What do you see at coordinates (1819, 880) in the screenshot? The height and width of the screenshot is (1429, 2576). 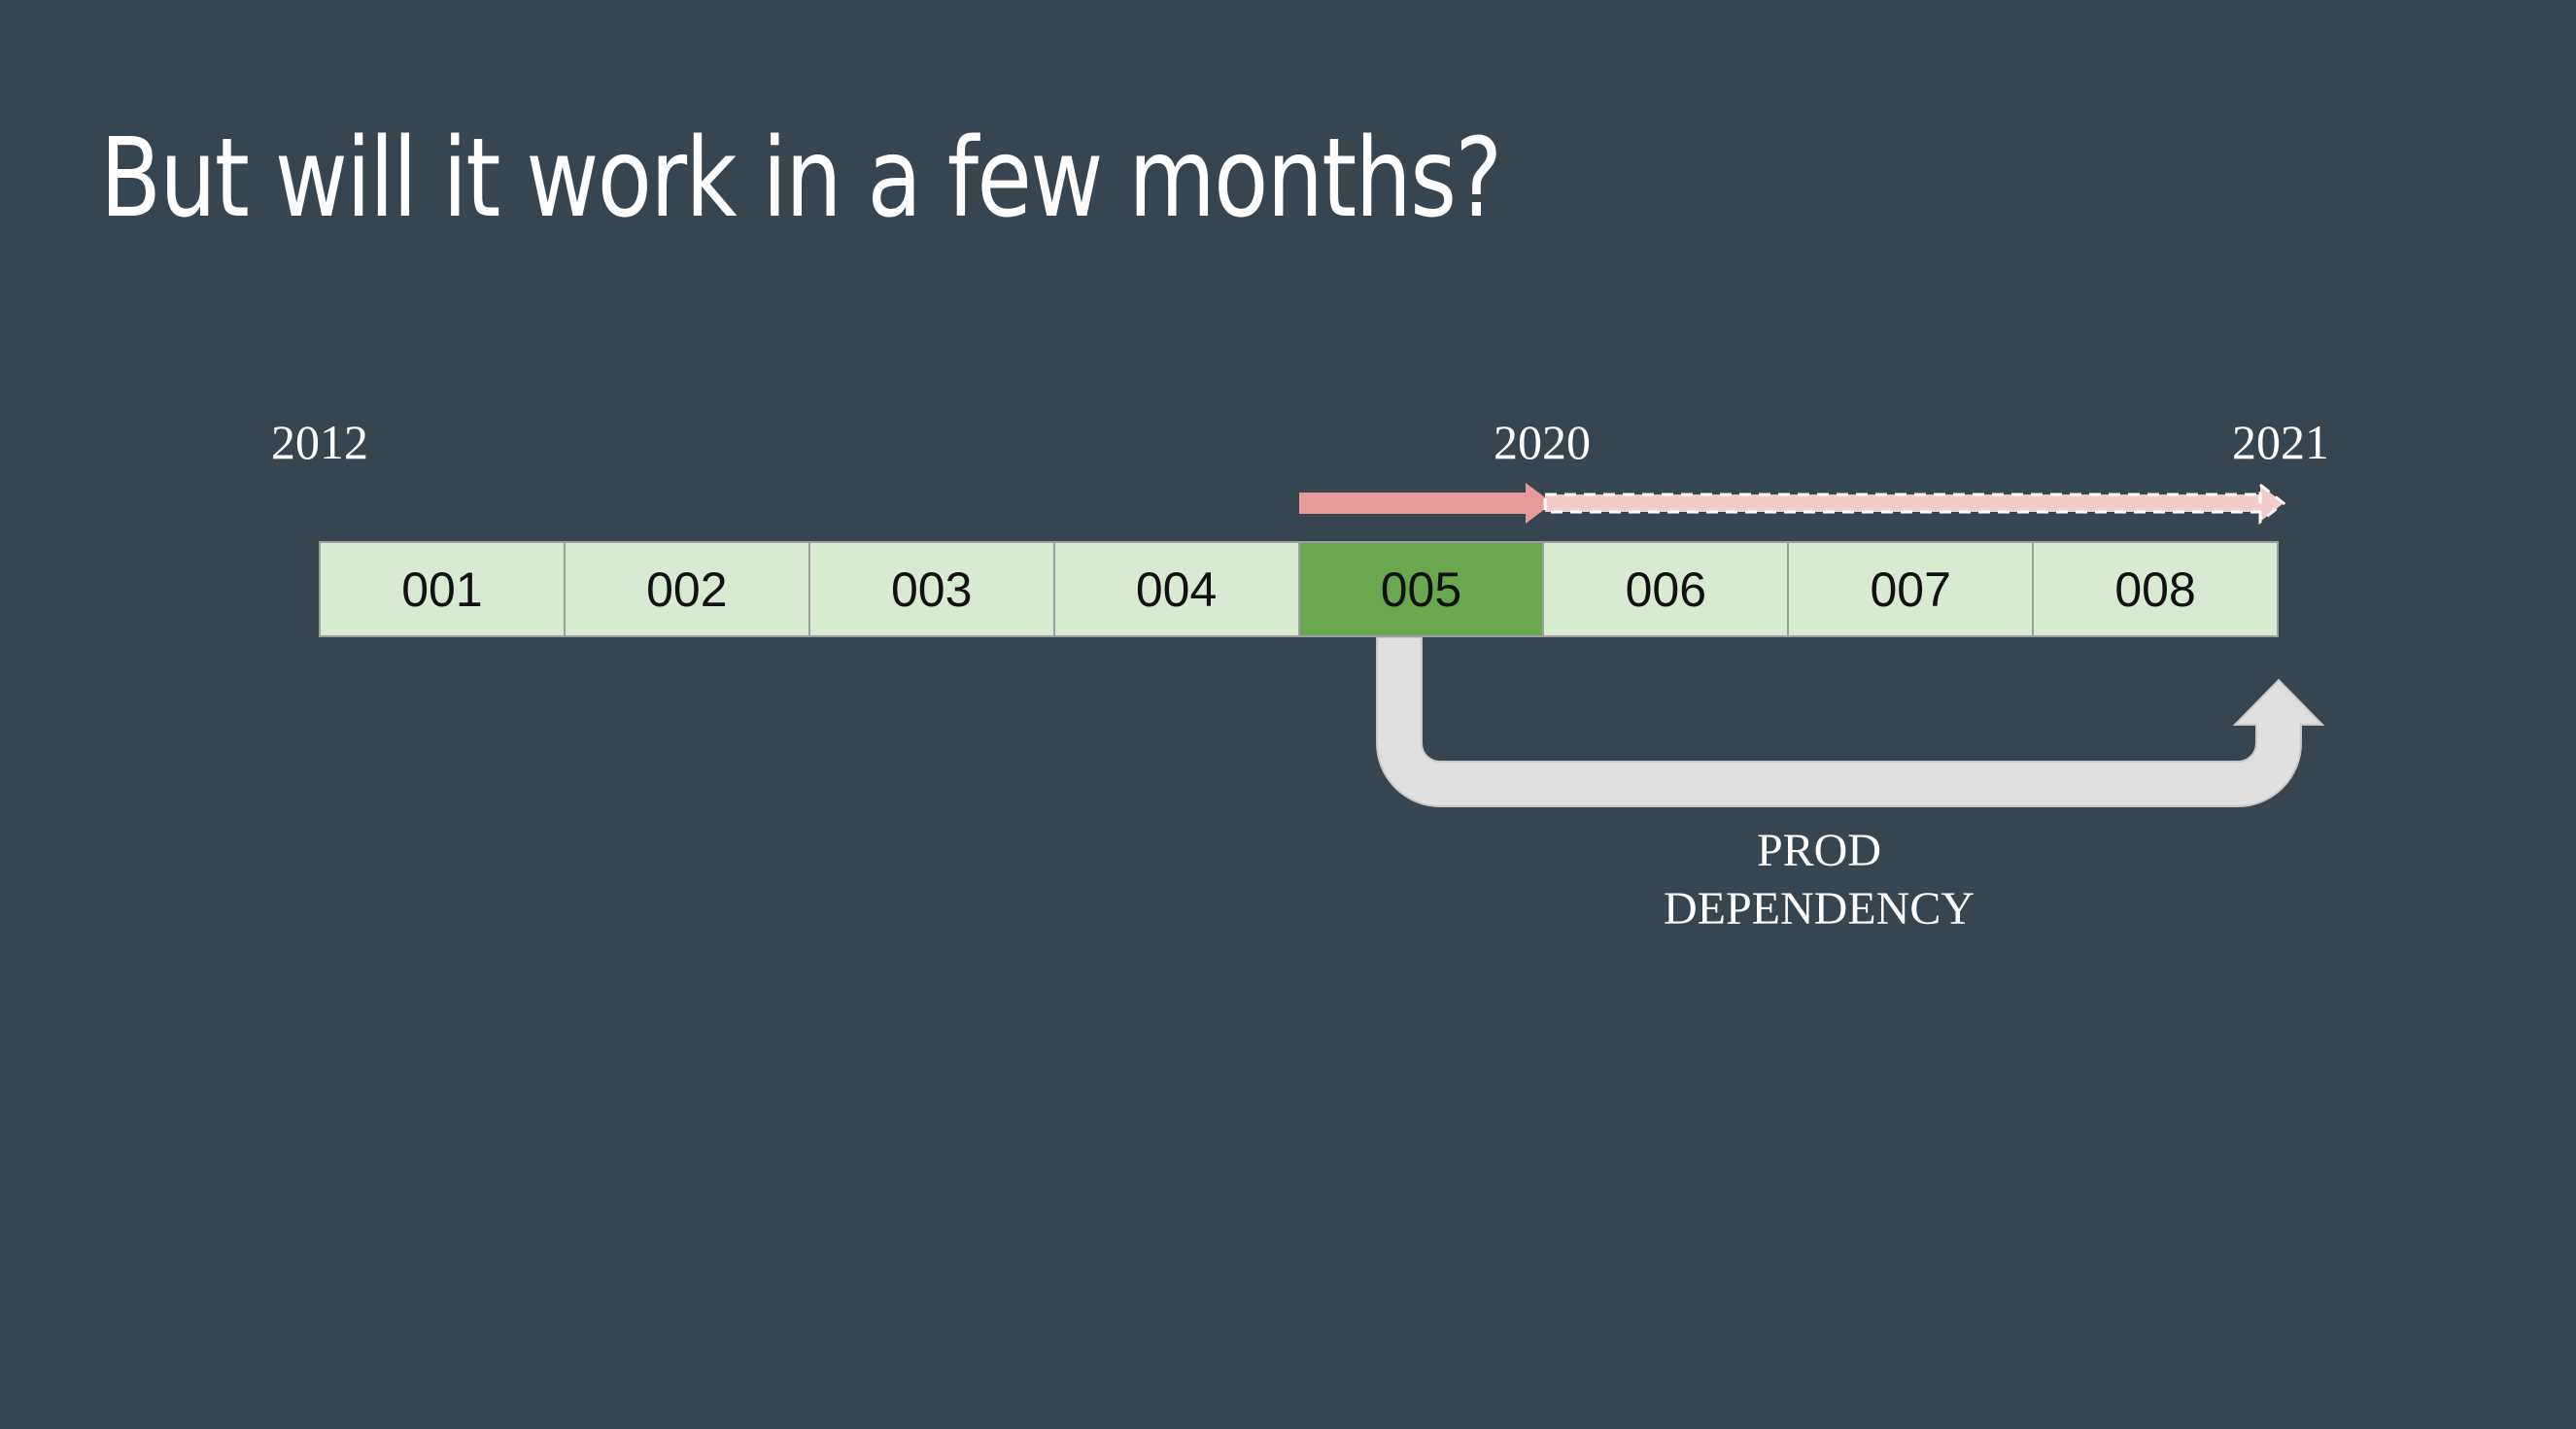 I see `dependency-label: PROD DEPENDENCY` at bounding box center [1819, 880].